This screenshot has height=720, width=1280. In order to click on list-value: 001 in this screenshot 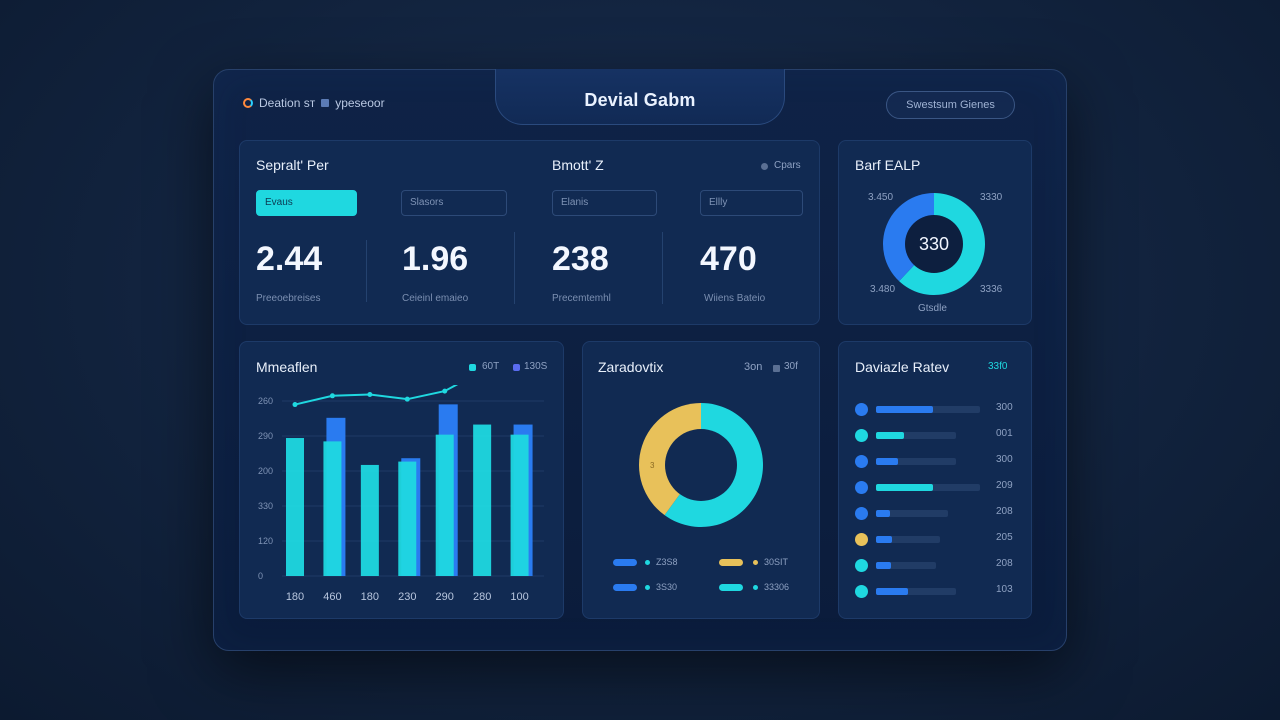, I will do `click(1004, 433)`.